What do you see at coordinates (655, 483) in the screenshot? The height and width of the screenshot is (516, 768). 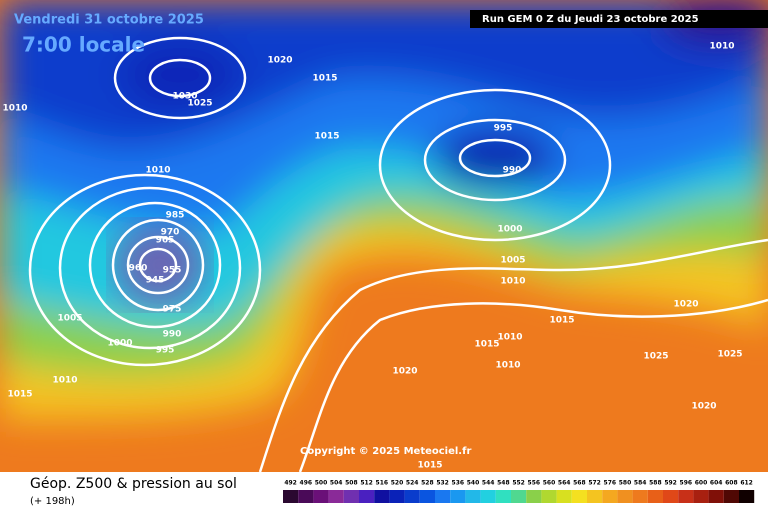 I see `scale-label: 588` at bounding box center [655, 483].